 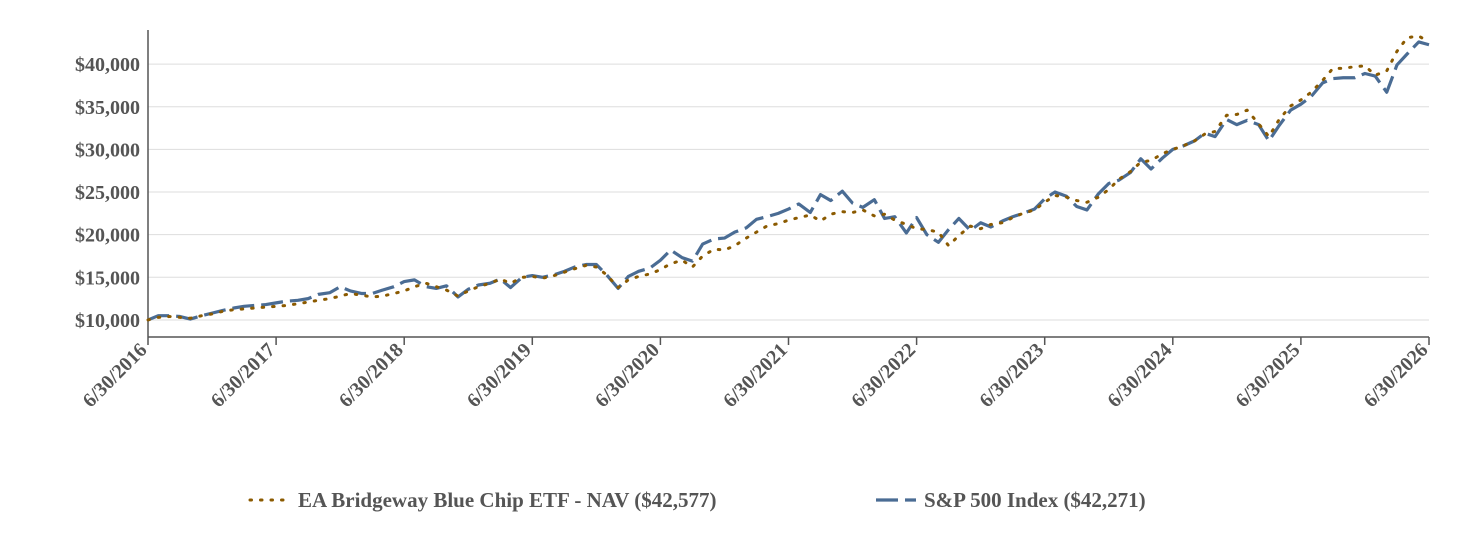 What do you see at coordinates (115, 375) in the screenshot?
I see `x-tick-label: 6/30/2016` at bounding box center [115, 375].